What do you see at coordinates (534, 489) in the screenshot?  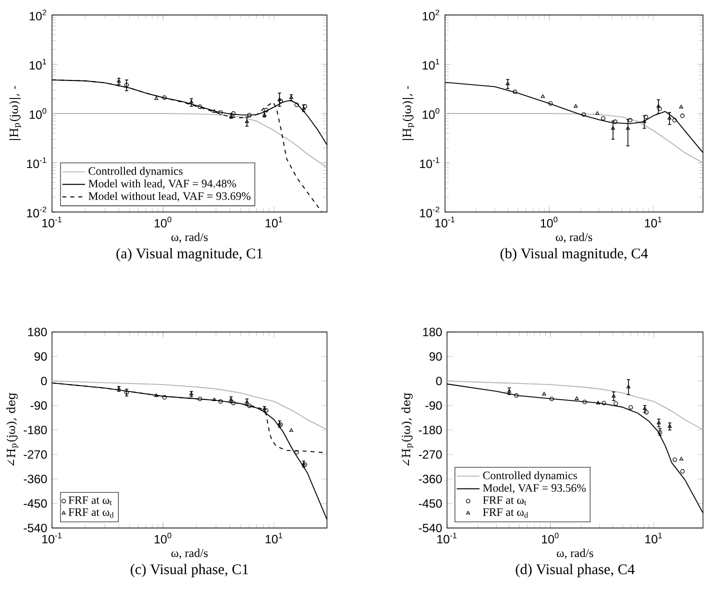 I see `legend-label: Model, VAF = 93.56%` at bounding box center [534, 489].